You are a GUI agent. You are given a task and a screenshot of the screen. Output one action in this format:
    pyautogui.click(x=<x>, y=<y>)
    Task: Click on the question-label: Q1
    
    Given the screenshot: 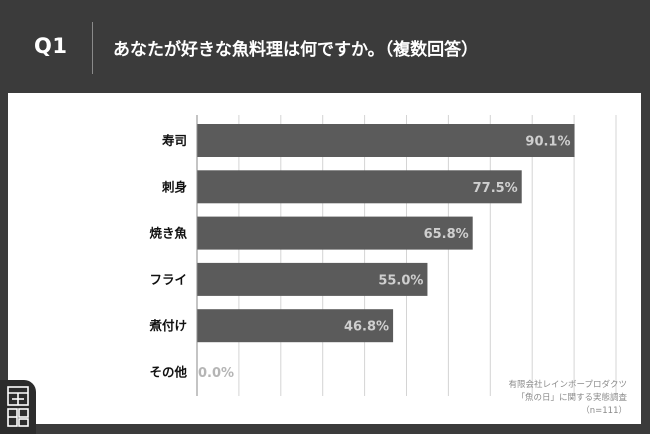 What is the action you would take?
    pyautogui.click(x=51, y=46)
    